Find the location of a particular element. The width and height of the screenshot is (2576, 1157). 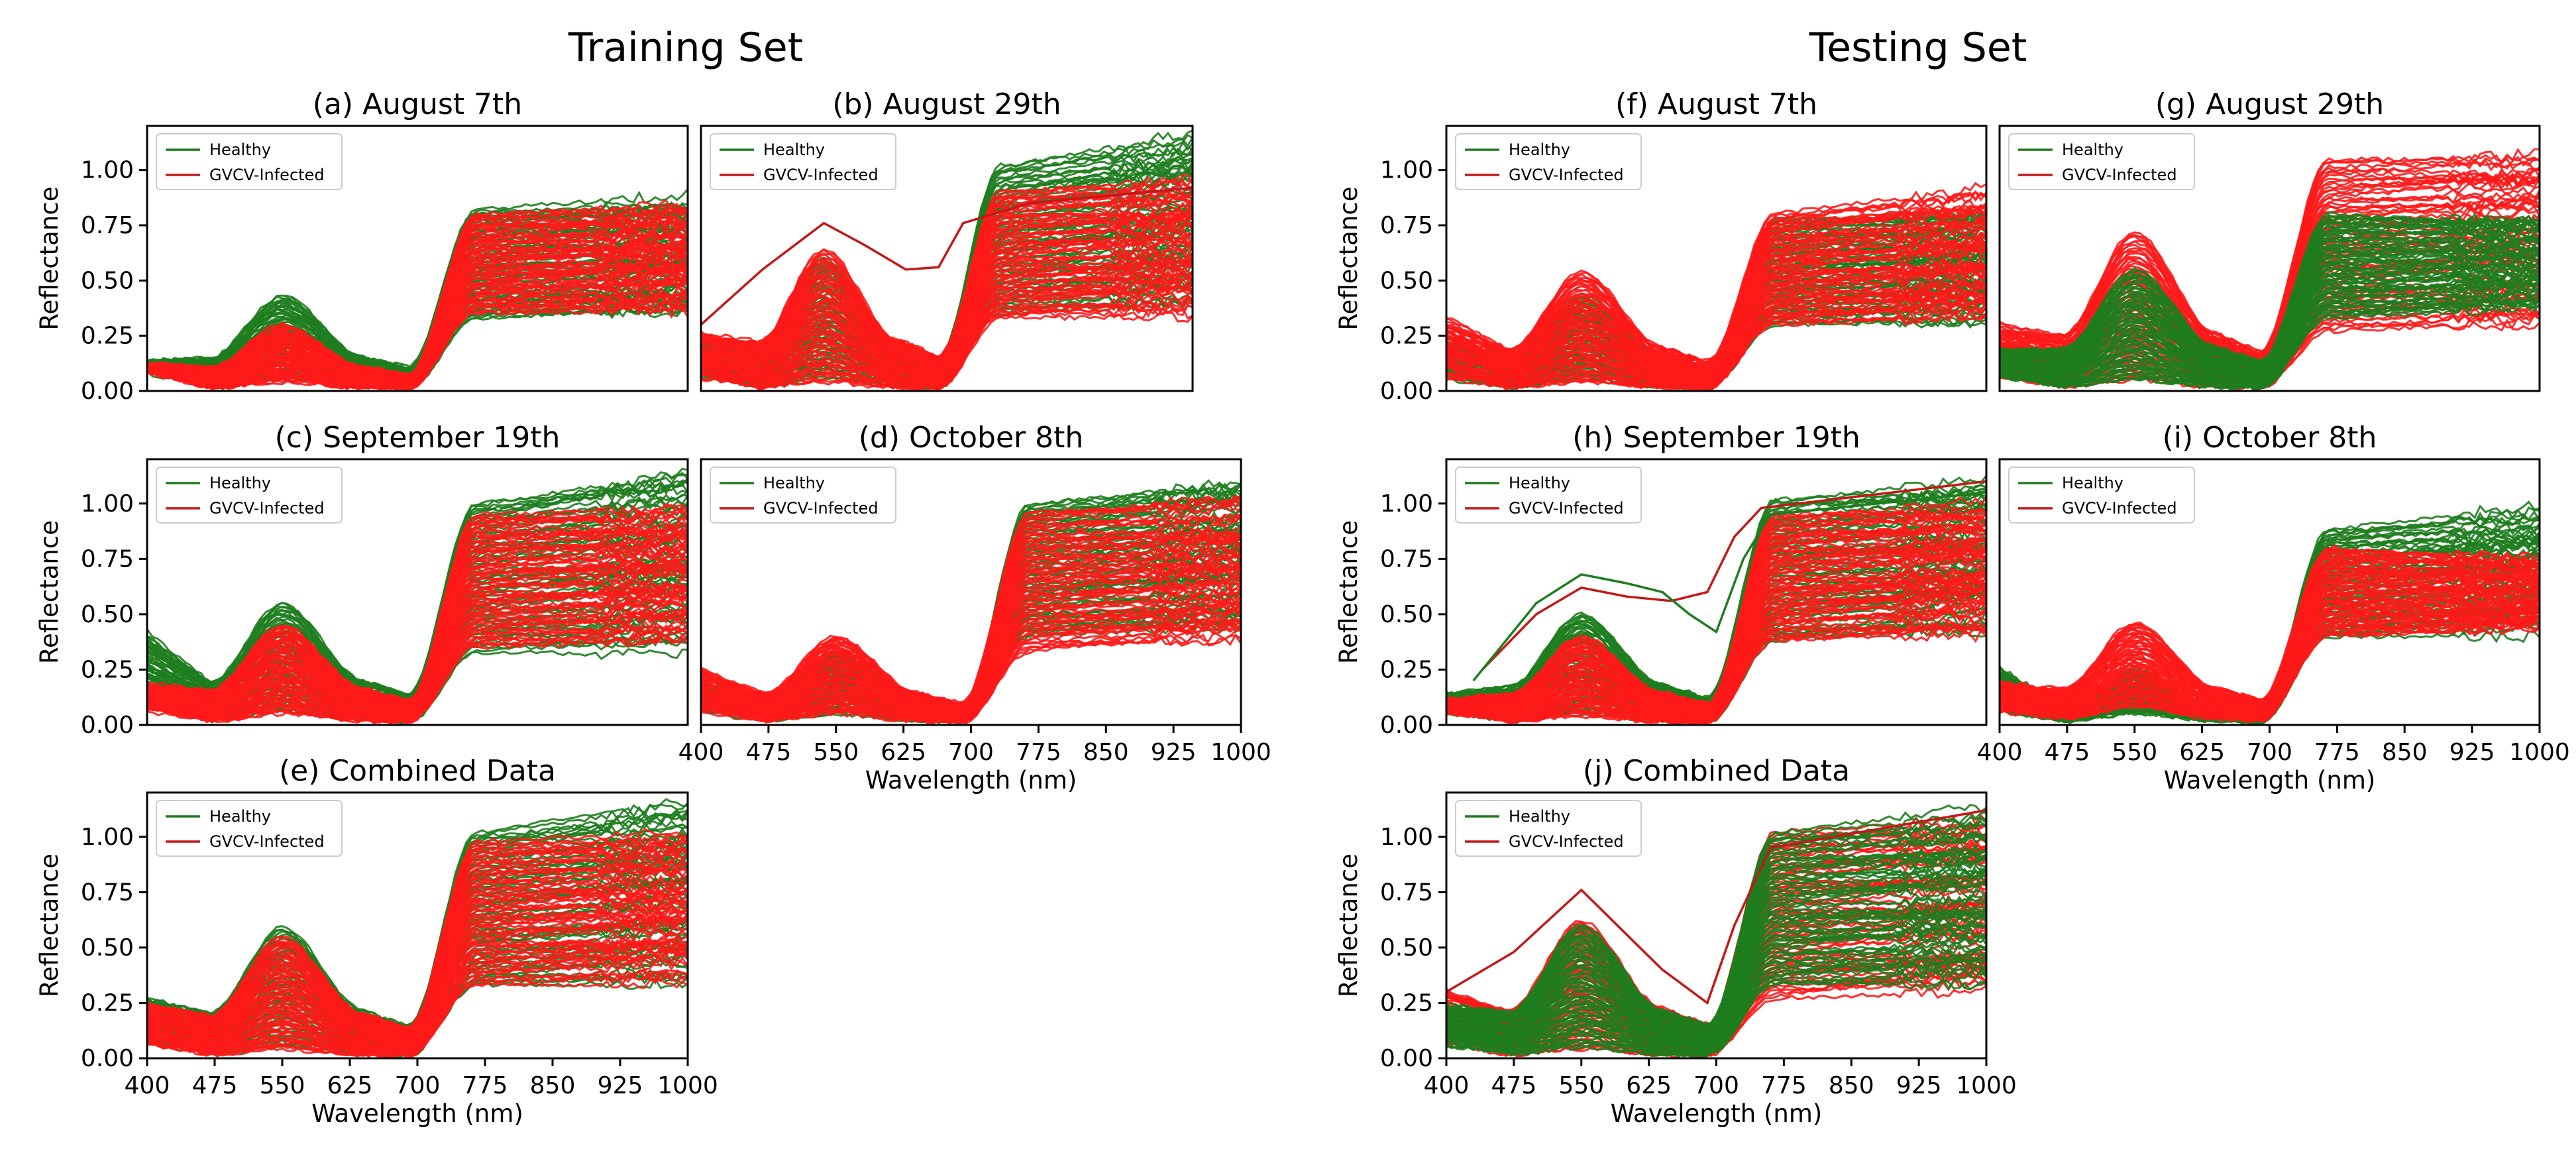

x-tick-label-e-5: 775 is located at coordinates (485, 1085).